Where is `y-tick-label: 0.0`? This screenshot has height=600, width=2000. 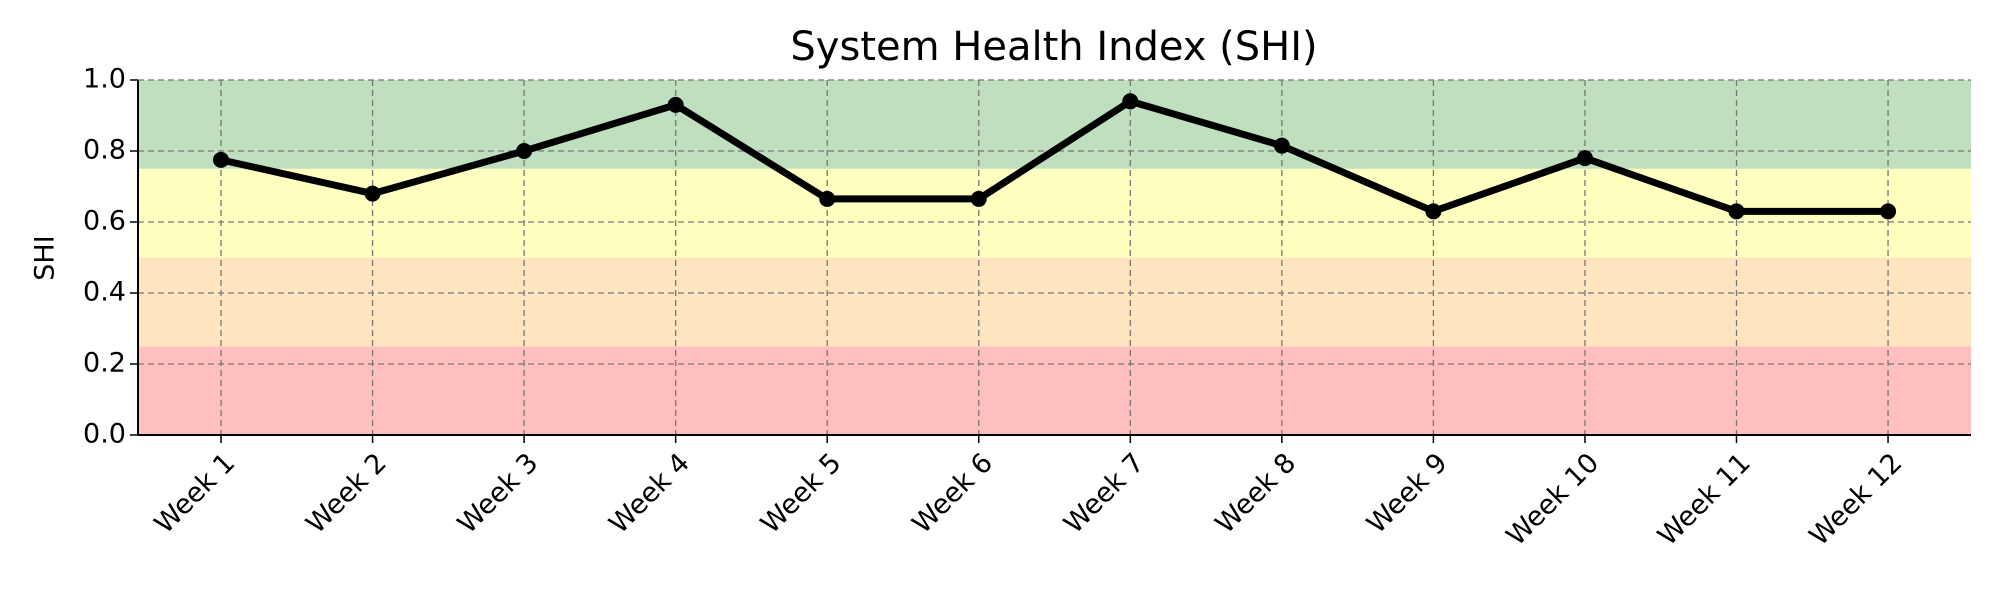 y-tick-label: 0.0 is located at coordinates (104, 434).